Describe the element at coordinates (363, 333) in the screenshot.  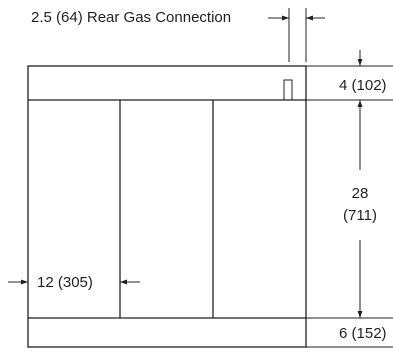
I see `bottom-band-label: 6 (152)` at that location.